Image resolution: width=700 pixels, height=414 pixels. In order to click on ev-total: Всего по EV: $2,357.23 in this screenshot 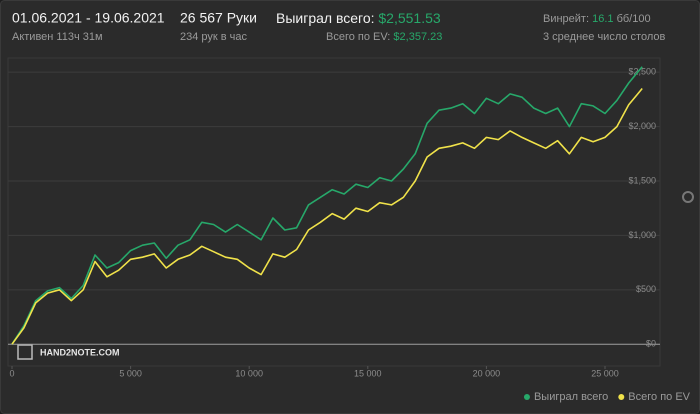, I will do `click(384, 37)`.